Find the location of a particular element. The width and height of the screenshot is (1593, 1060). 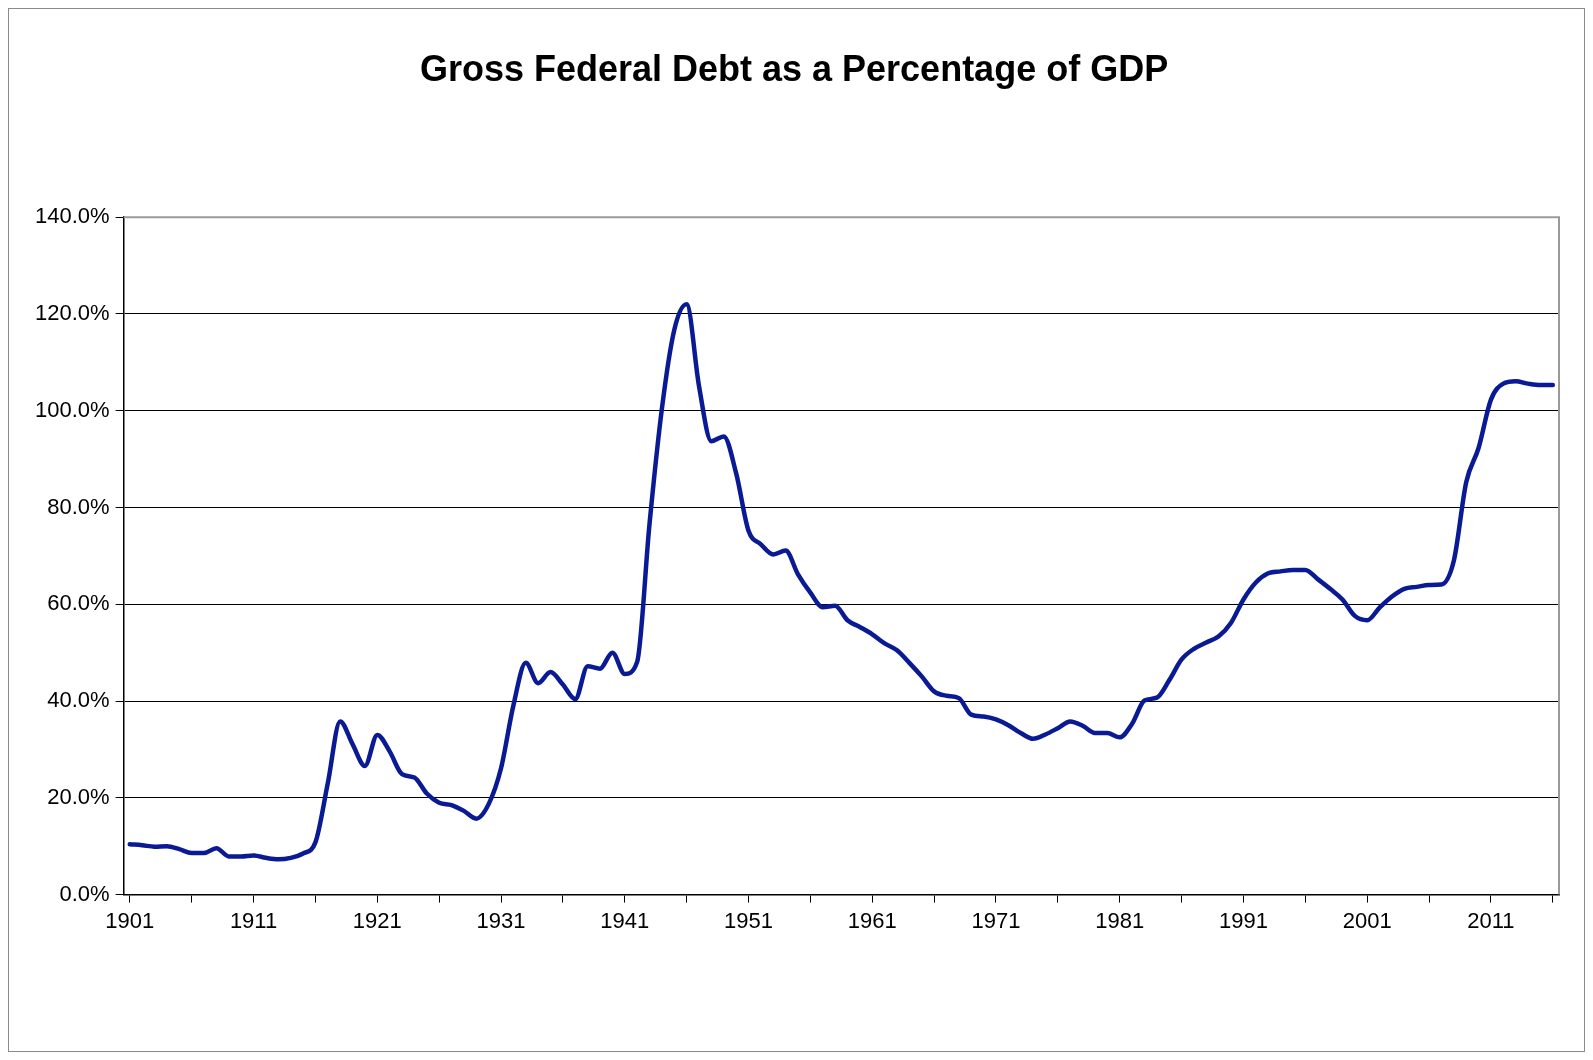

x-tick-label: 1981 is located at coordinates (1120, 920).